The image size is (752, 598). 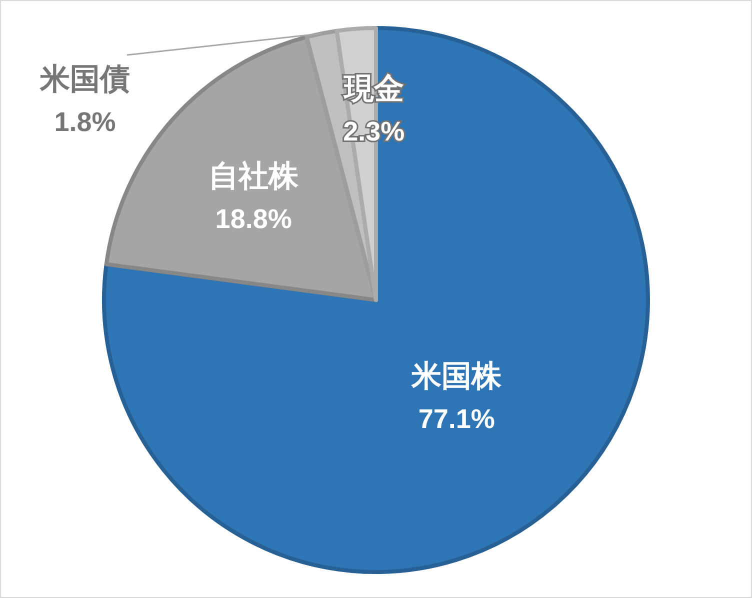 What do you see at coordinates (253, 219) in the screenshot?
I see `data-label: 18.8%` at bounding box center [253, 219].